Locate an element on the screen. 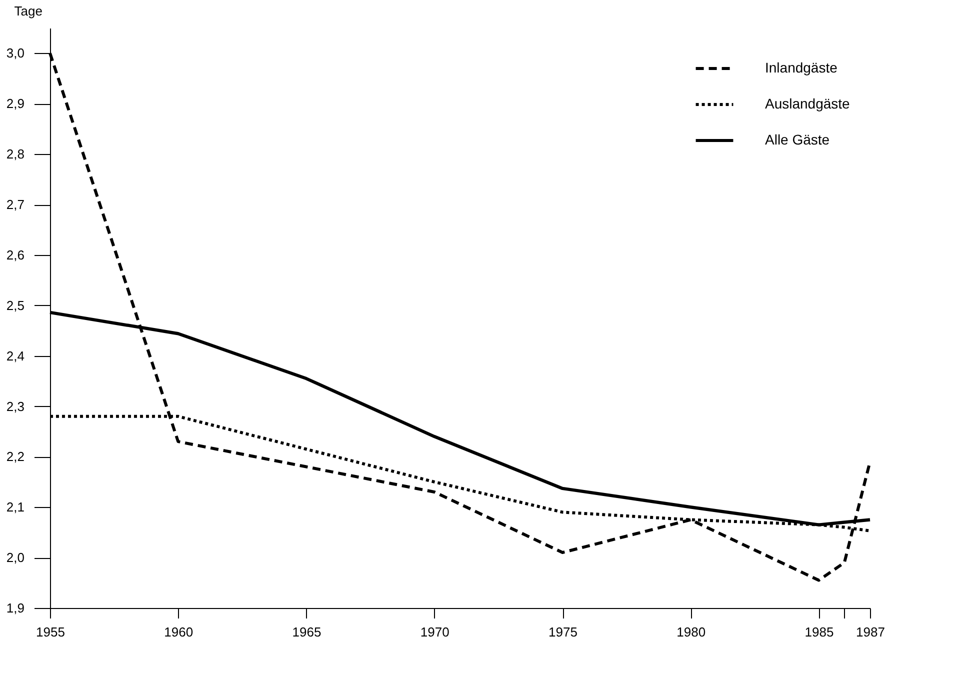  x-tick-label: 1975 is located at coordinates (563, 632).